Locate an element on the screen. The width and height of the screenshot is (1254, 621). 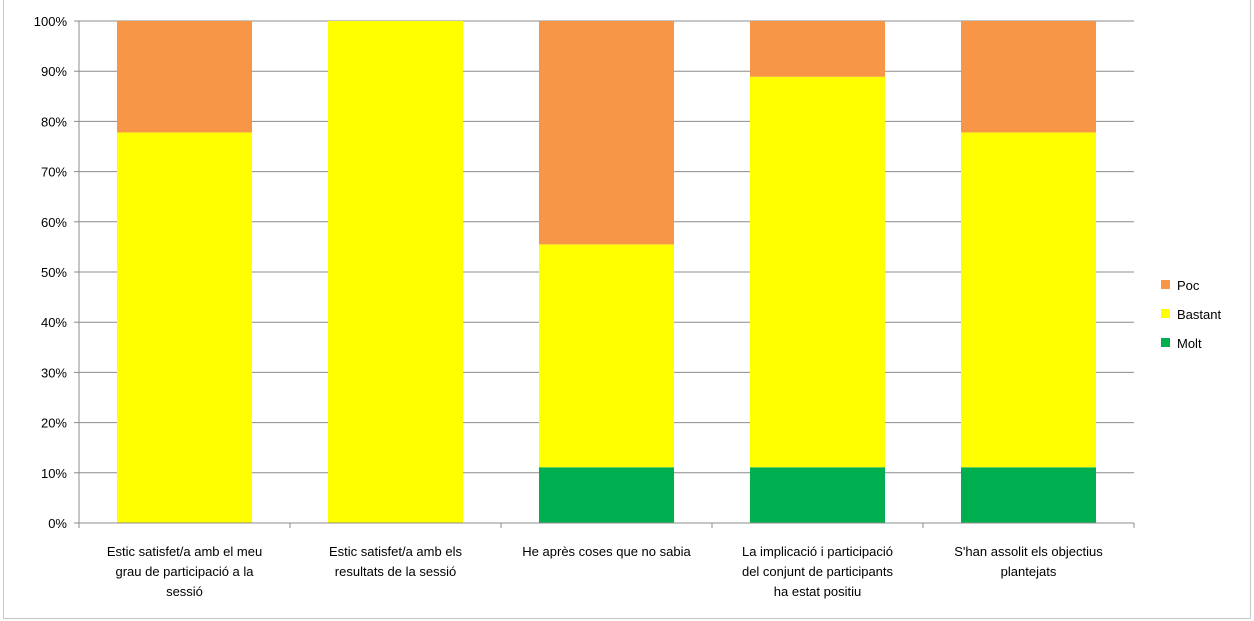
y-tick-label: 60% is located at coordinates (54, 222).